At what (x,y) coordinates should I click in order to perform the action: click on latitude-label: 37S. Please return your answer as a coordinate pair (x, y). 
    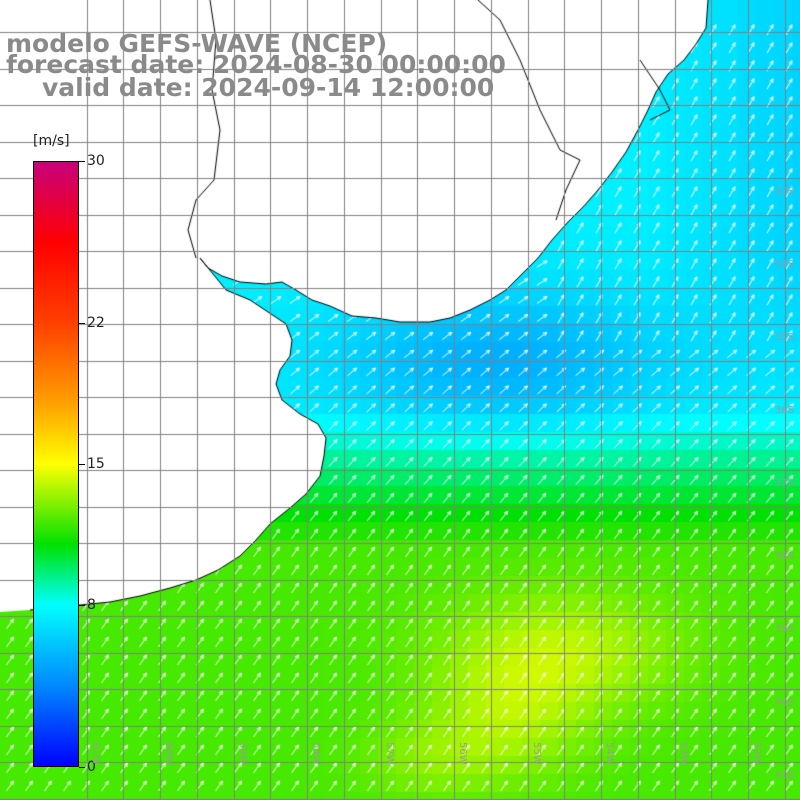
    Looking at the image, I should click on (784, 483).